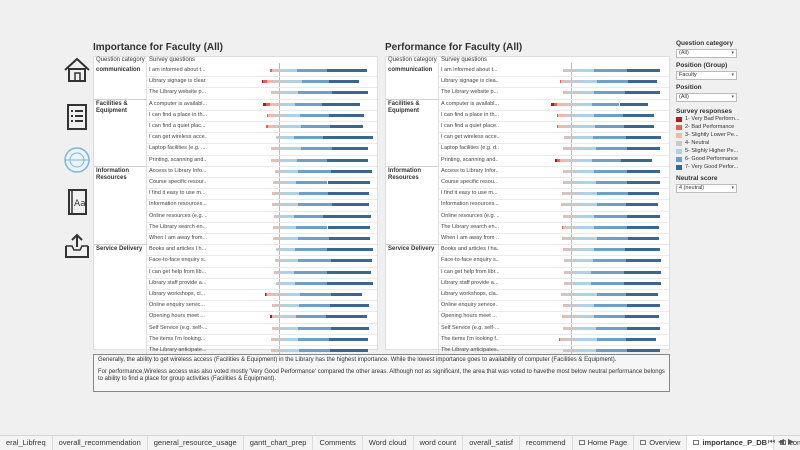  What do you see at coordinates (439, 443) in the screenshot?
I see `sheet-tab: word count` at bounding box center [439, 443].